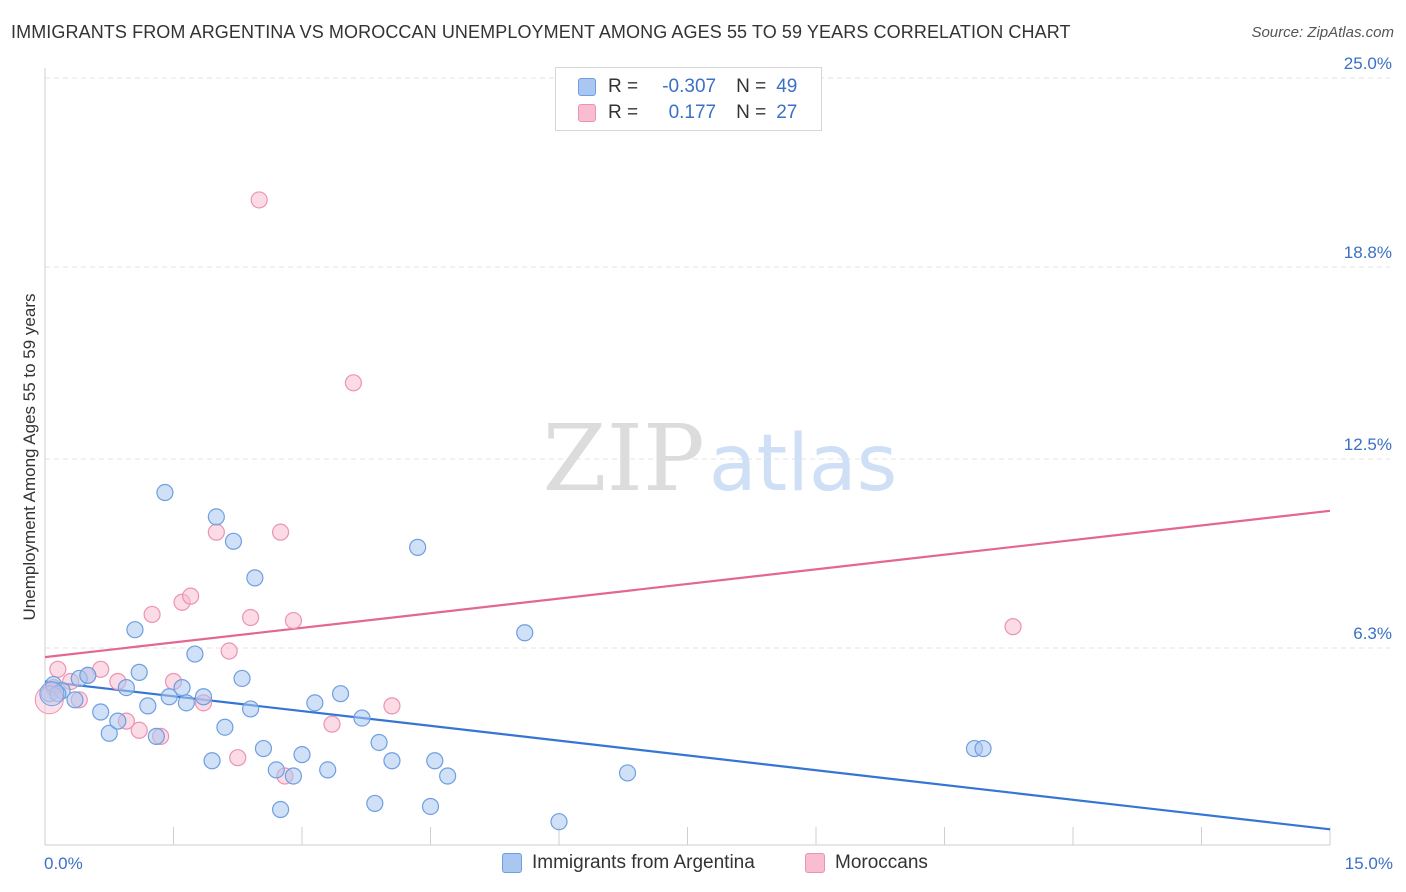 The width and height of the screenshot is (1406, 892). What do you see at coordinates (587, 87) in the screenshot?
I see `argentina-swatch` at bounding box center [587, 87].